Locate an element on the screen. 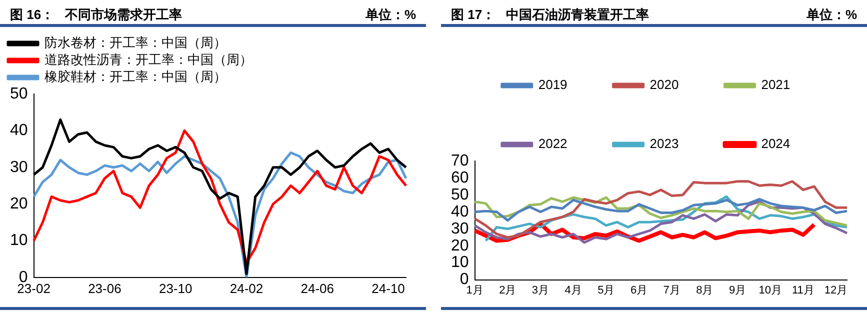  y-tick-label: 60 is located at coordinates (460, 177).